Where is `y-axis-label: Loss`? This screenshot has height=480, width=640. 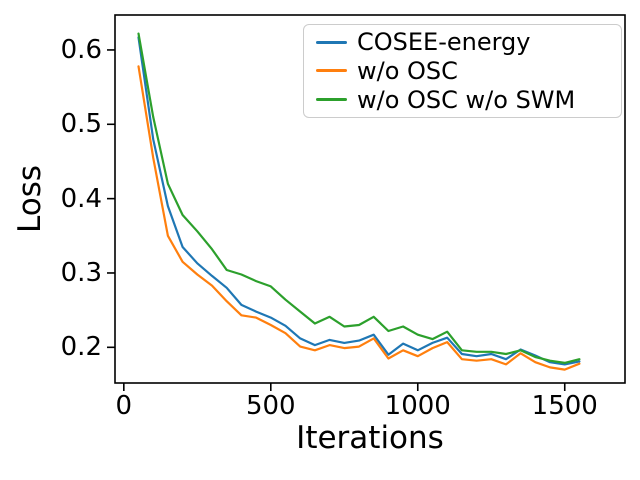 y-axis-label: Loss is located at coordinates (30, 199).